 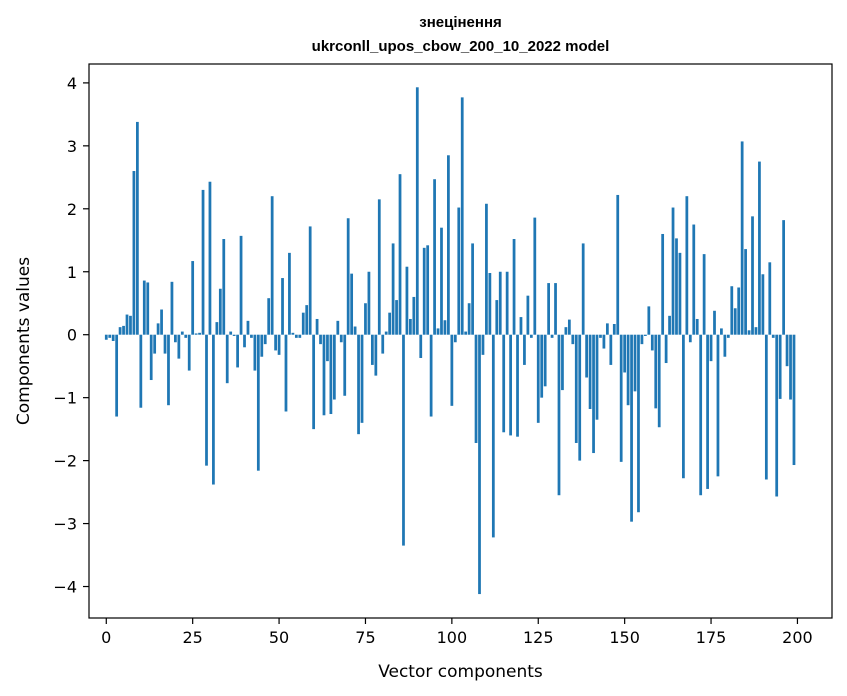 What do you see at coordinates (65, 524) in the screenshot?
I see `y-tick-label--3: −3` at bounding box center [65, 524].